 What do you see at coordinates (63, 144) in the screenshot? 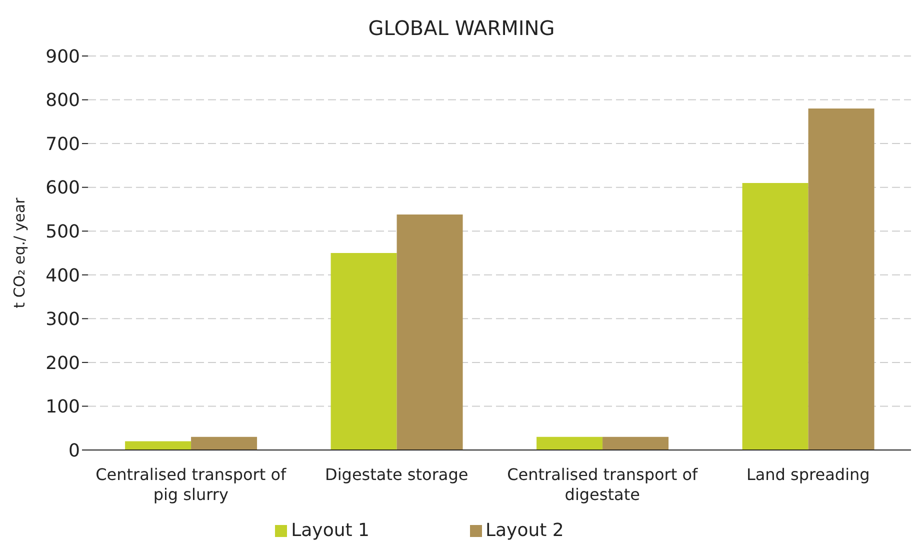
I see `y-tick-label: 700` at bounding box center [63, 144].